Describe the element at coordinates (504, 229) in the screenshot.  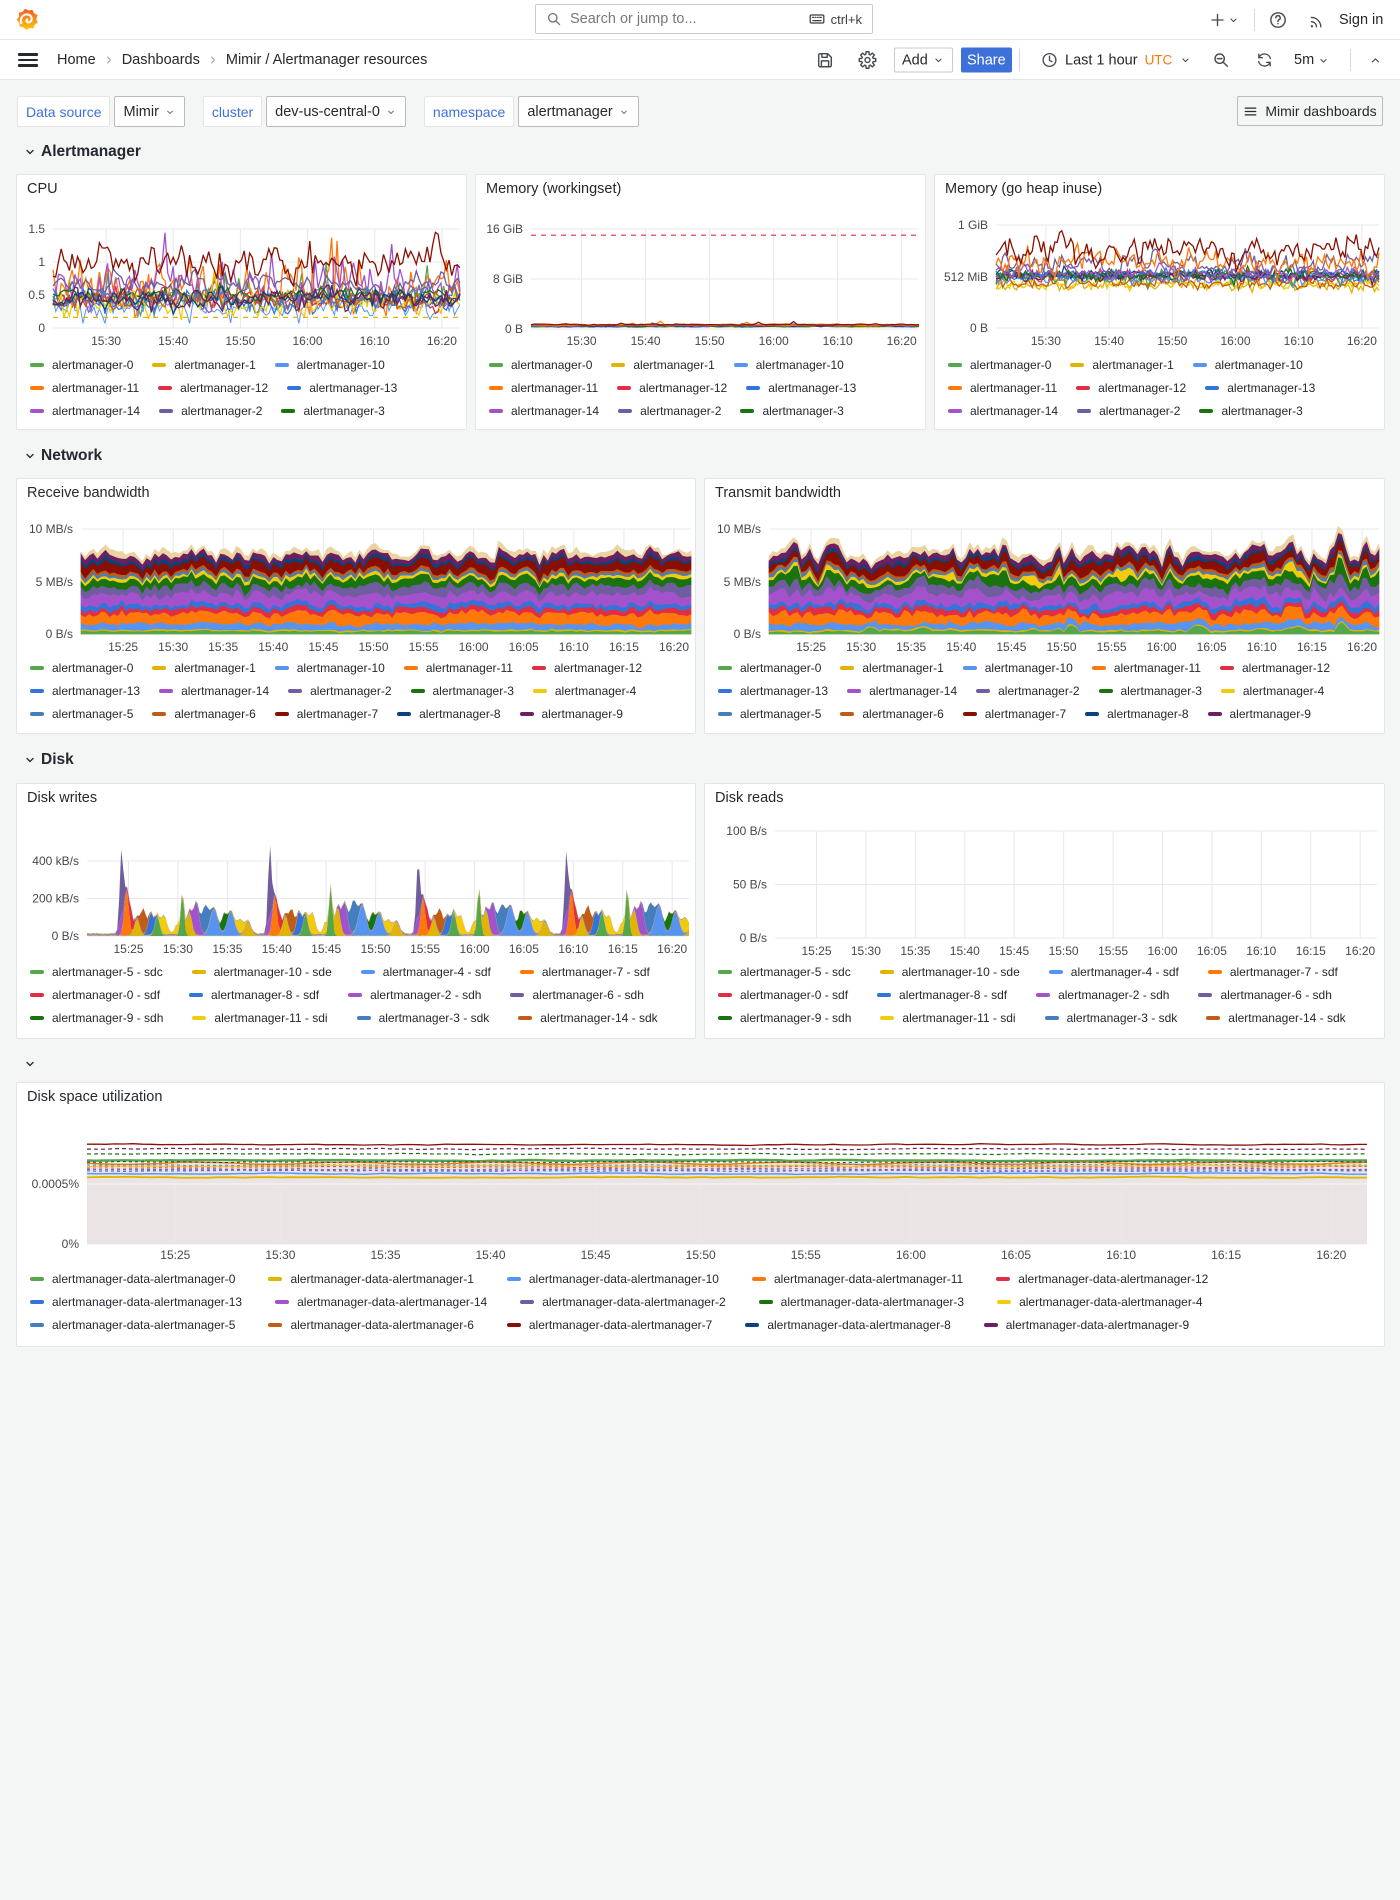
I see `svg-text: 16 GiB` at that location.